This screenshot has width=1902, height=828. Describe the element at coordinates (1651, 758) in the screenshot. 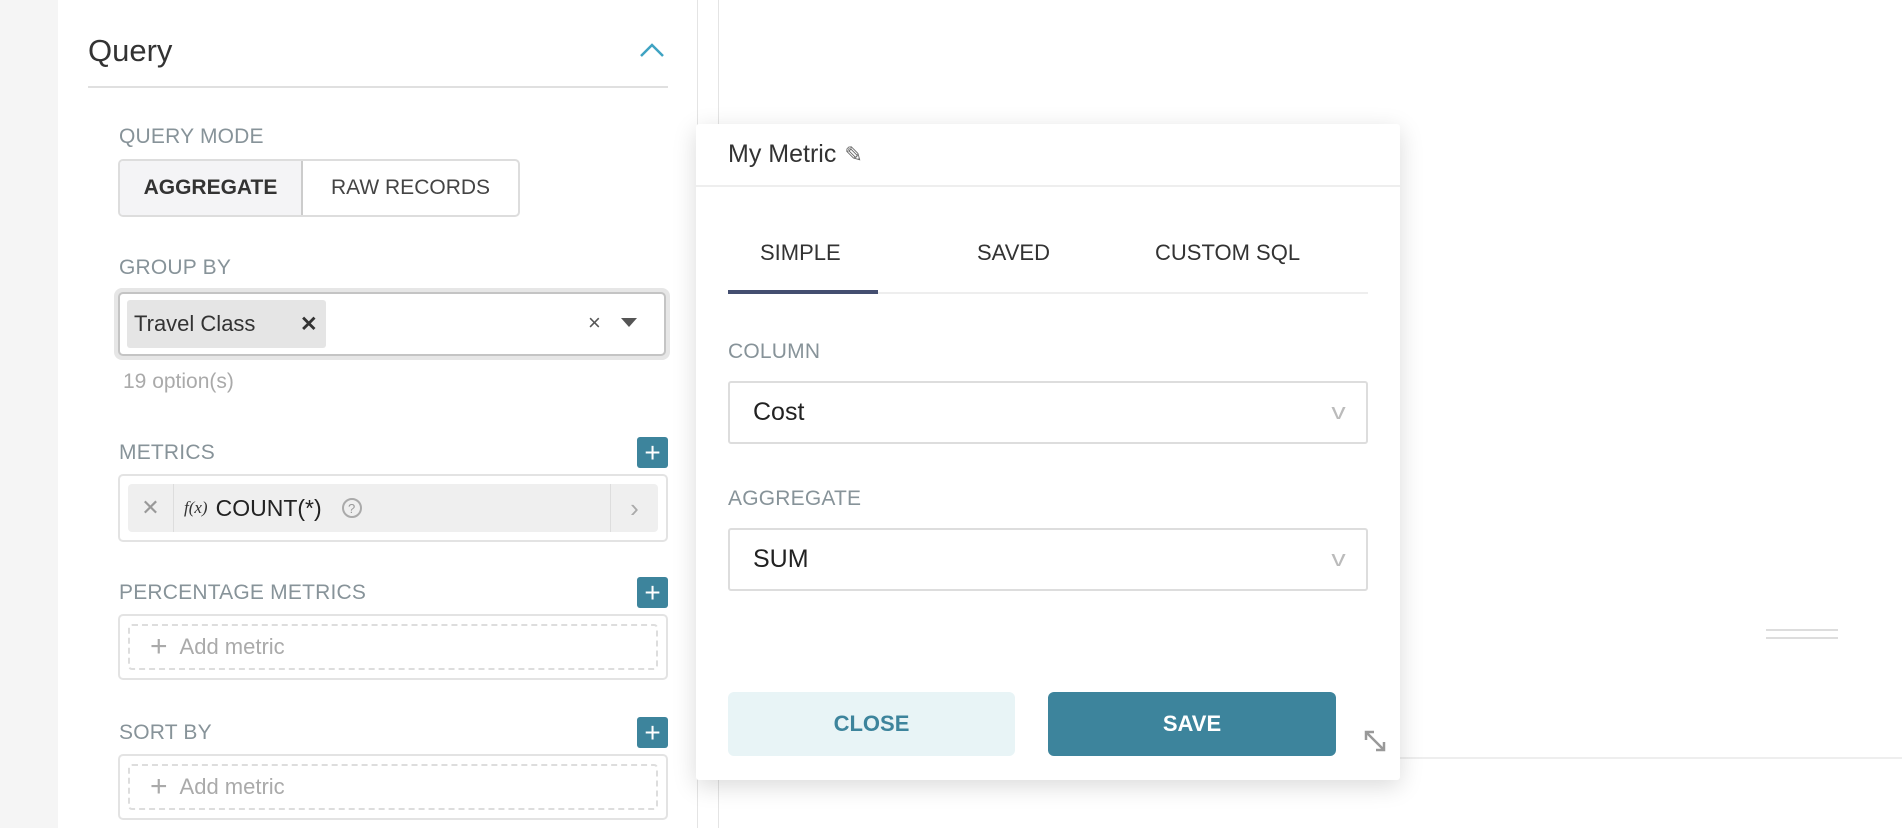

I see `chart-area-bottom-border` at that location.